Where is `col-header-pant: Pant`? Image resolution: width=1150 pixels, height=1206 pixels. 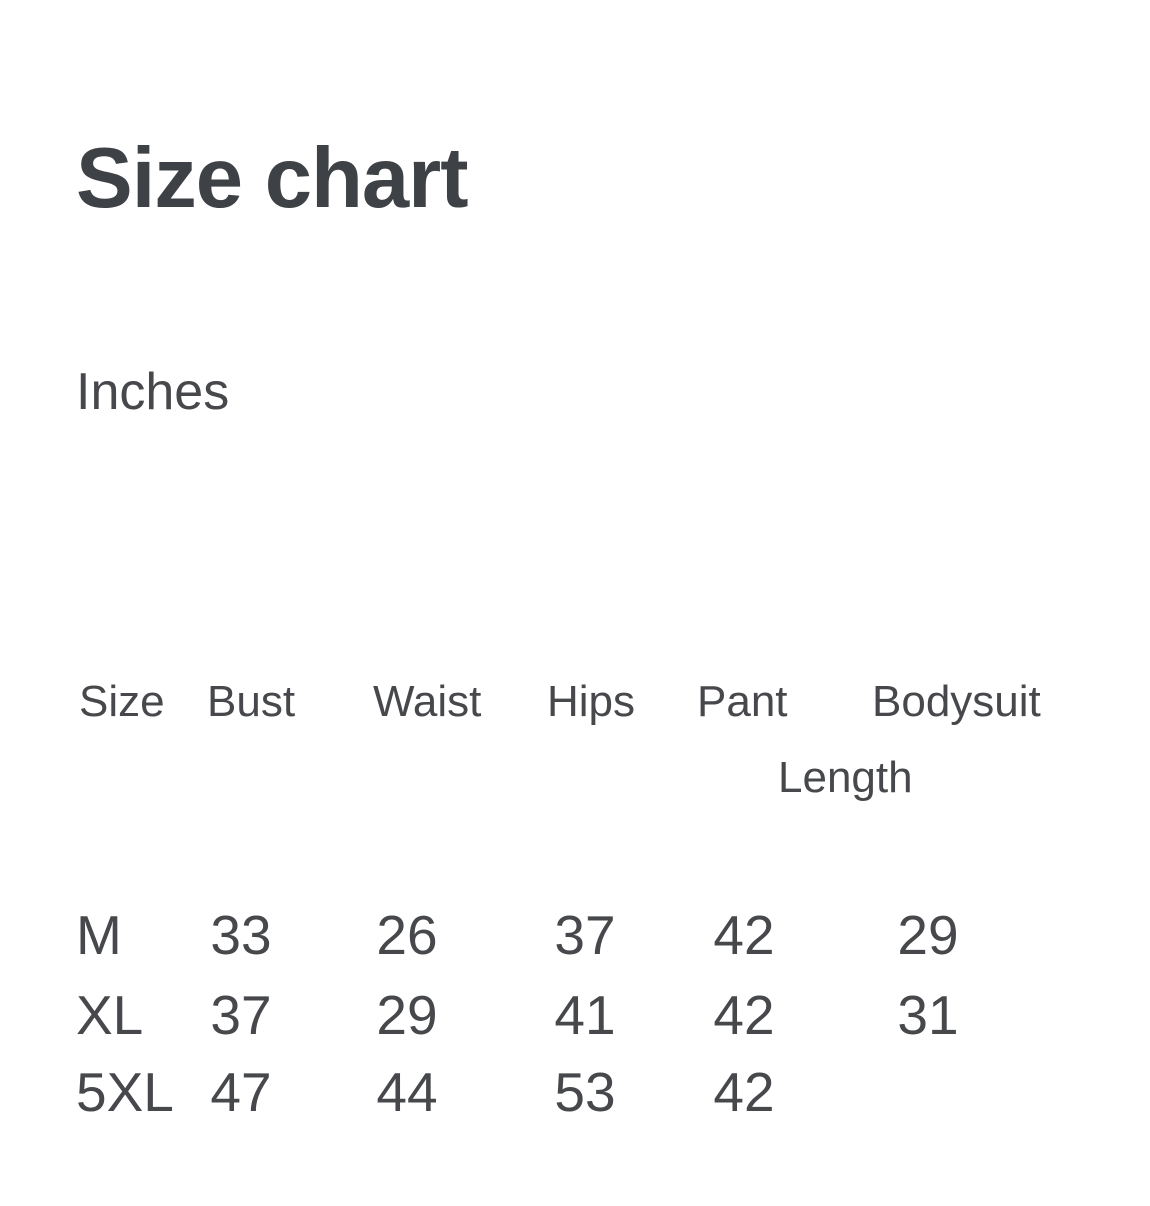 col-header-pant: Pant is located at coordinates (742, 701).